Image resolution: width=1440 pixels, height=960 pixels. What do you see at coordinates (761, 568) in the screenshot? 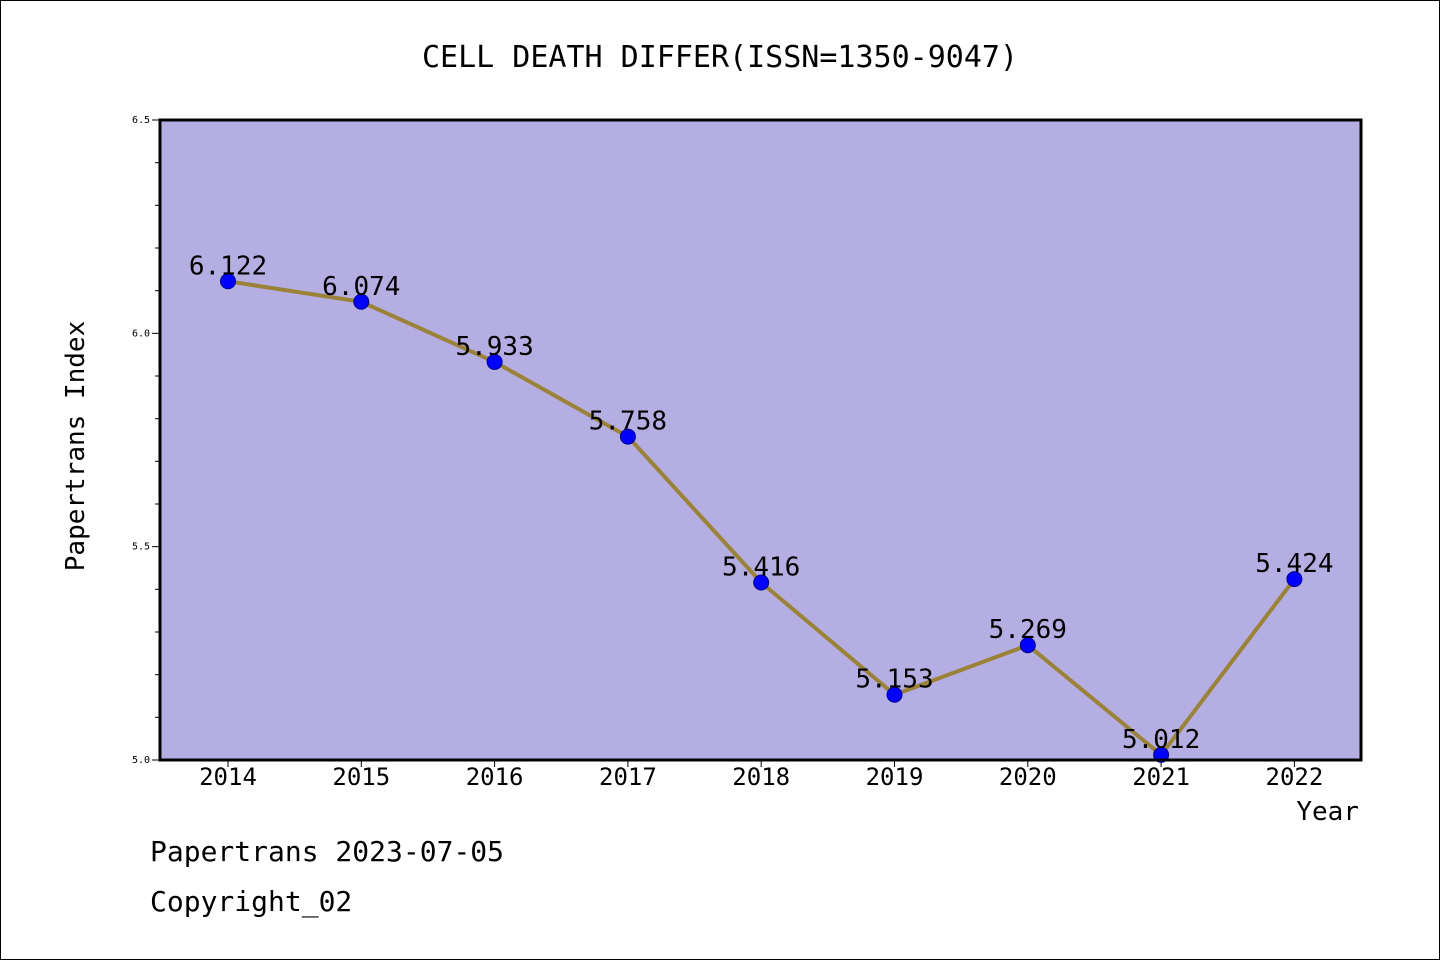
I see `data-label: 5.416` at bounding box center [761, 568].